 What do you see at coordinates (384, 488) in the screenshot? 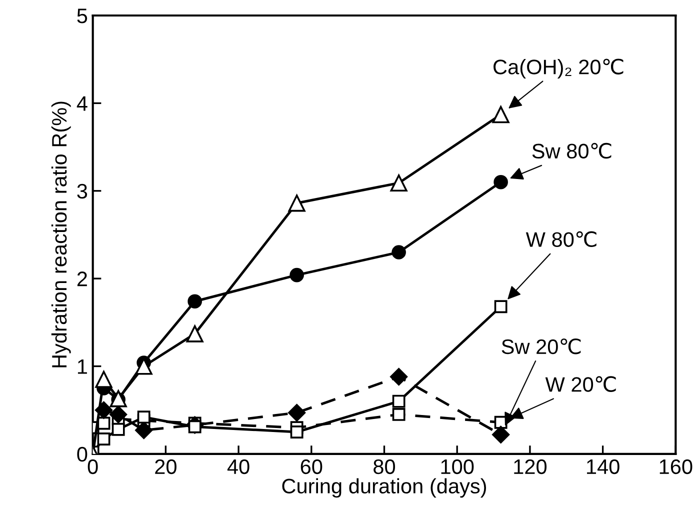
I see `x-axis-title: Curing duration (days)` at bounding box center [384, 488].